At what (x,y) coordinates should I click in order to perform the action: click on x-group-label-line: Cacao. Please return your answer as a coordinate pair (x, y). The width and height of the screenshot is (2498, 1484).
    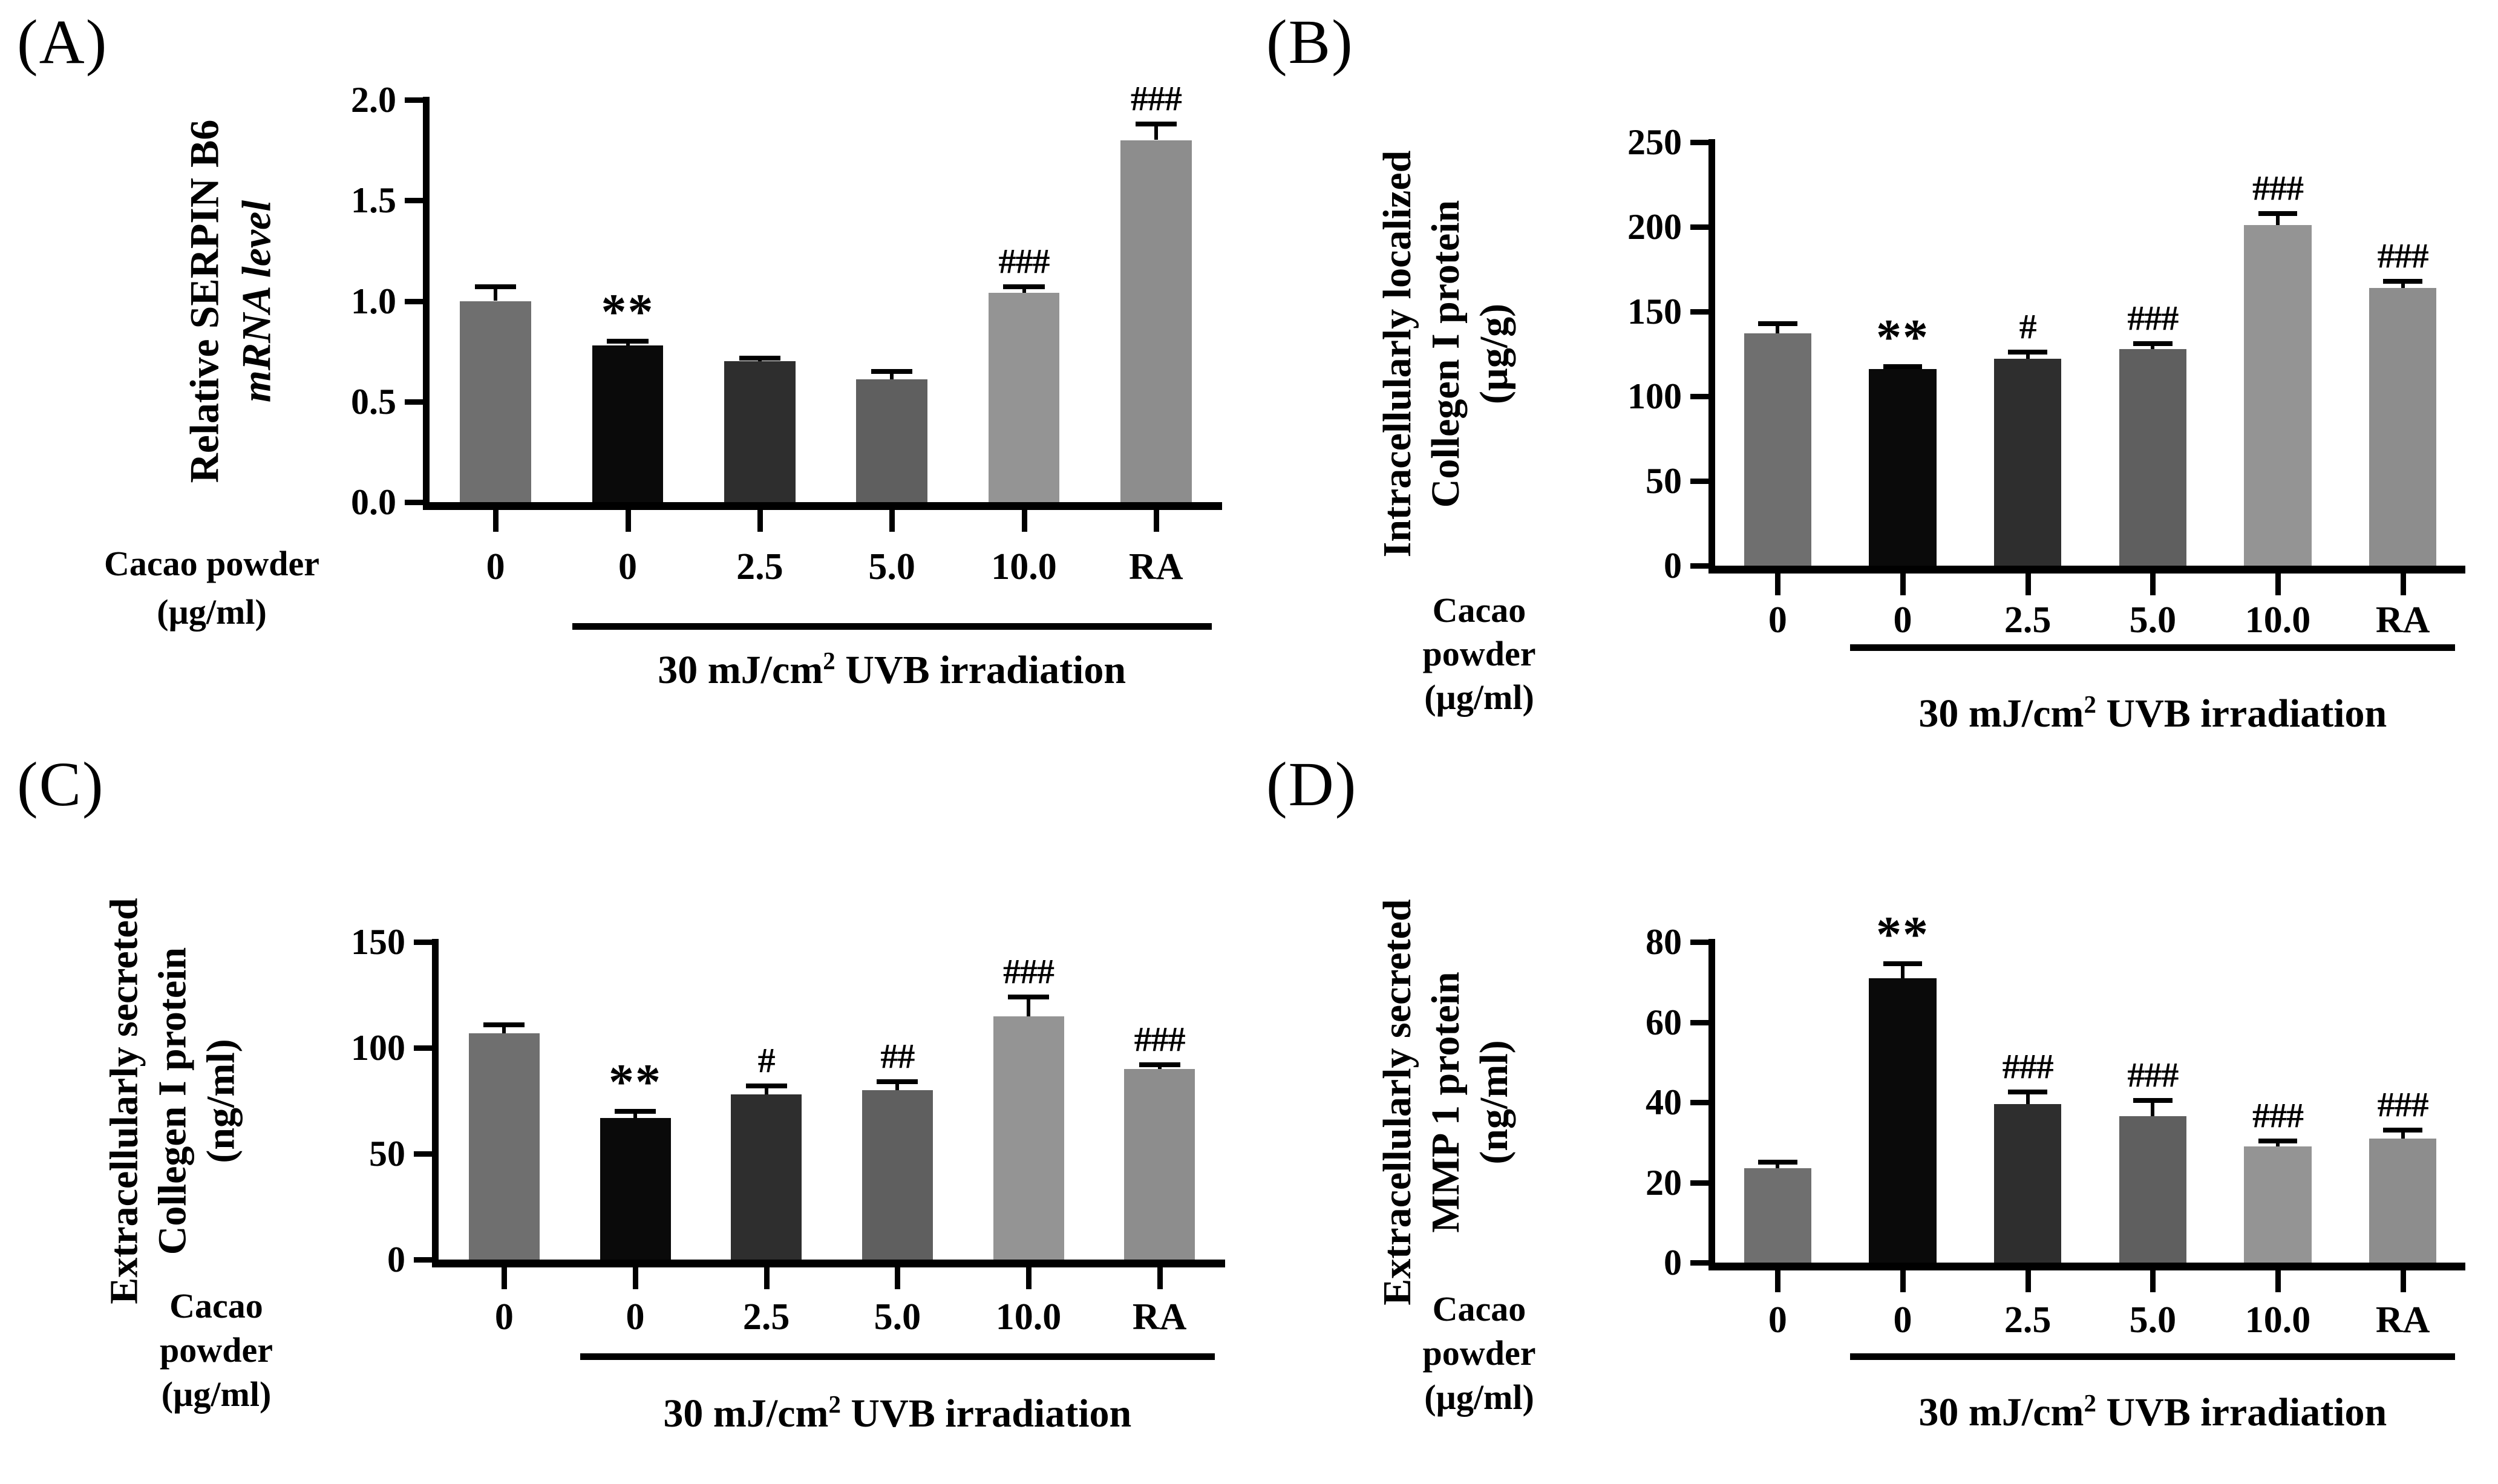
    Looking at the image, I should click on (1479, 610).